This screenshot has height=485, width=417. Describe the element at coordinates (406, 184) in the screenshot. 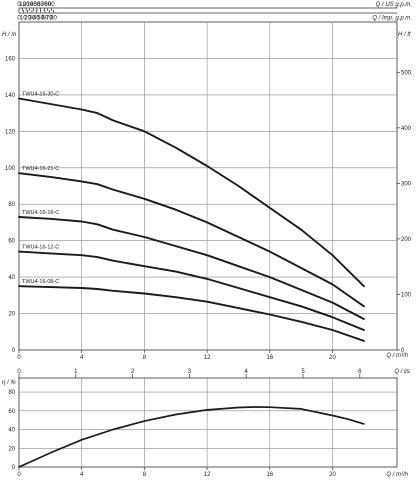

I see `head-right-tick-label: 300` at that location.